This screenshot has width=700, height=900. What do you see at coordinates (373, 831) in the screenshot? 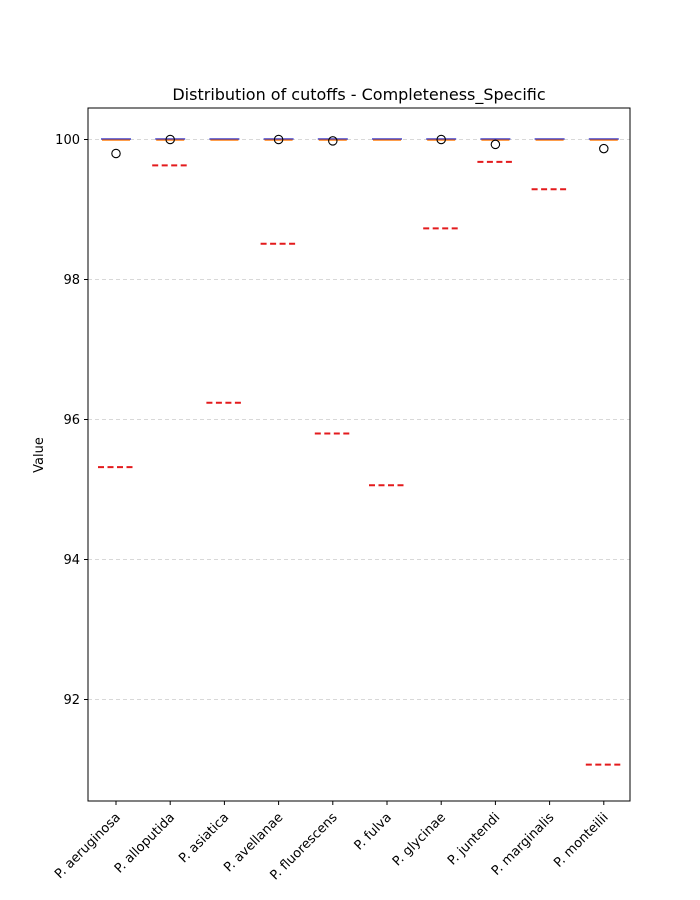
I see `x-tick-label: P. fulva` at bounding box center [373, 831].